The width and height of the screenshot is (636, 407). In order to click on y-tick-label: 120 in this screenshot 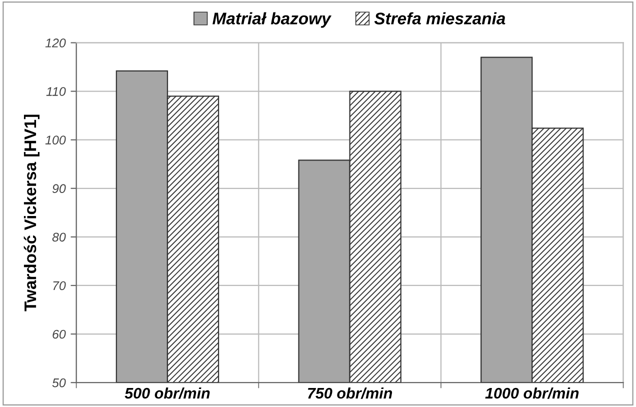, I will do `click(55, 43)`.